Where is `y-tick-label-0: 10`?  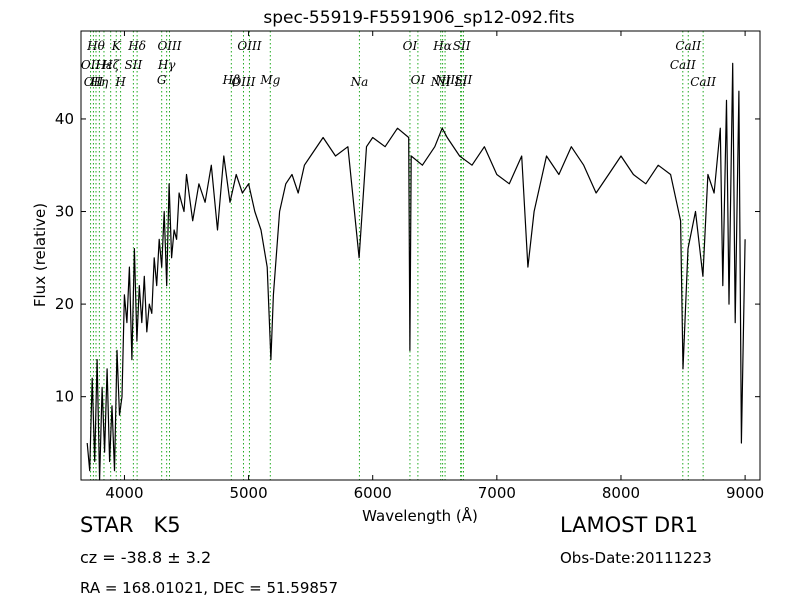 y-tick-label-0: 10 is located at coordinates (64, 397).